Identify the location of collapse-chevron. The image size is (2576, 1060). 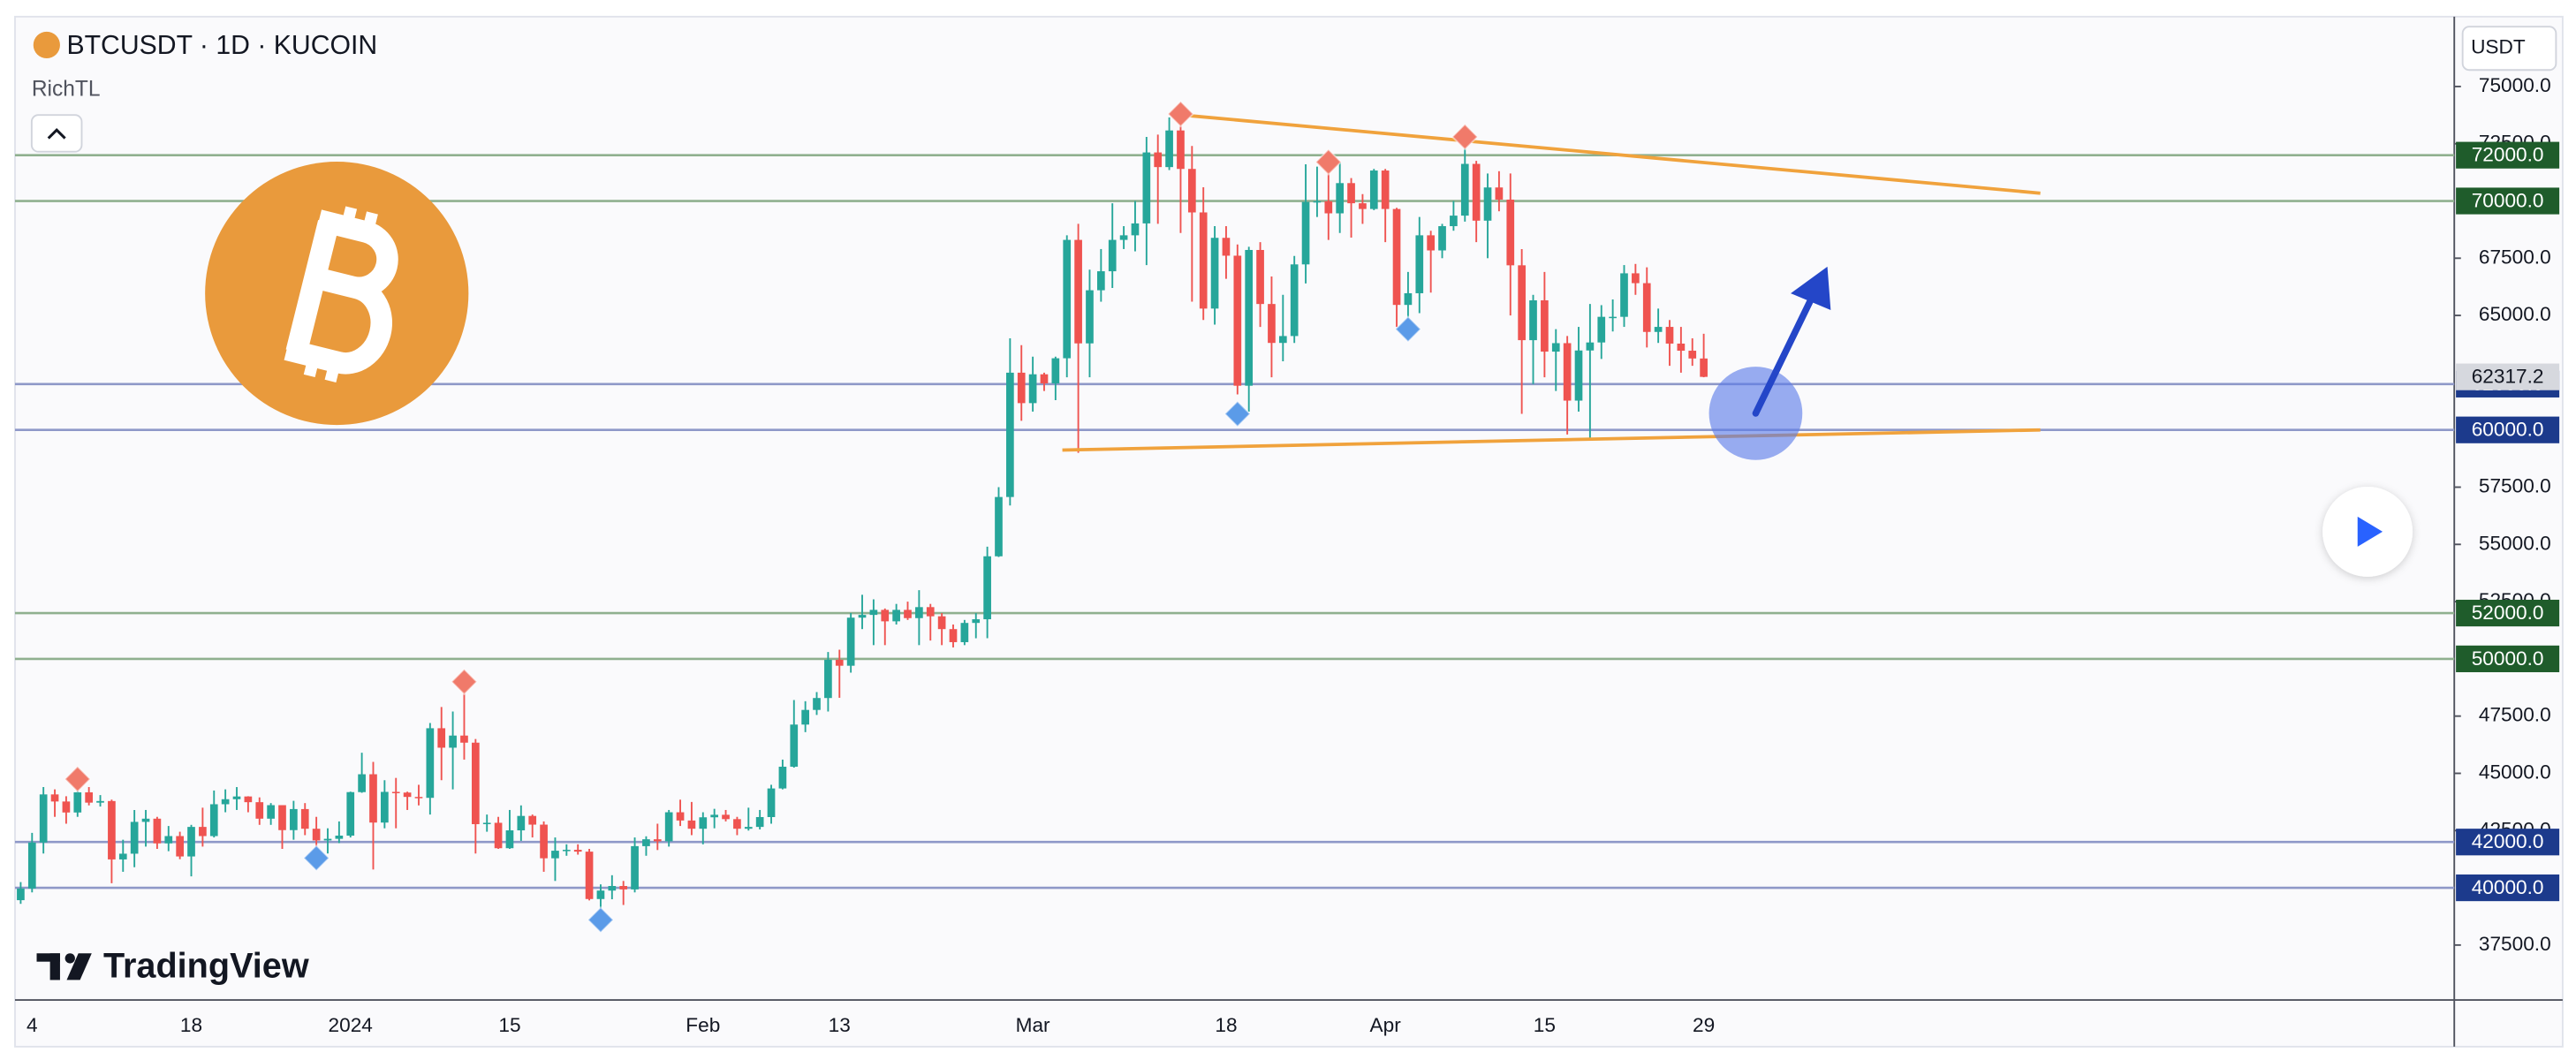
(57, 134).